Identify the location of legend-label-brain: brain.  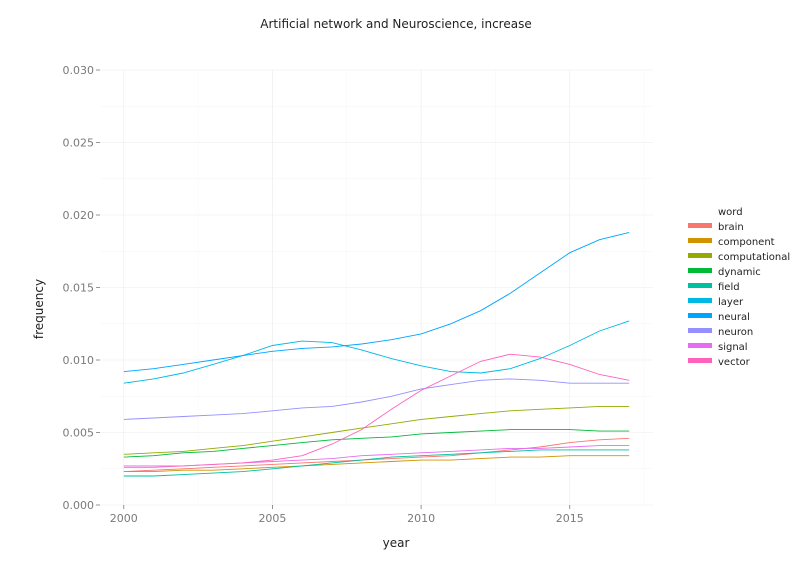
(731, 227).